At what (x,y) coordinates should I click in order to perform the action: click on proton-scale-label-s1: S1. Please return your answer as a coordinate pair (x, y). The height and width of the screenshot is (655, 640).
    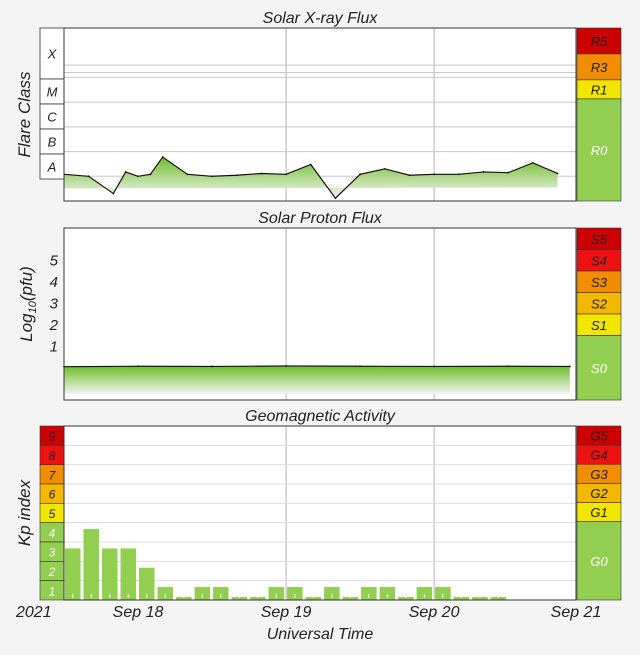
    Looking at the image, I should click on (599, 325).